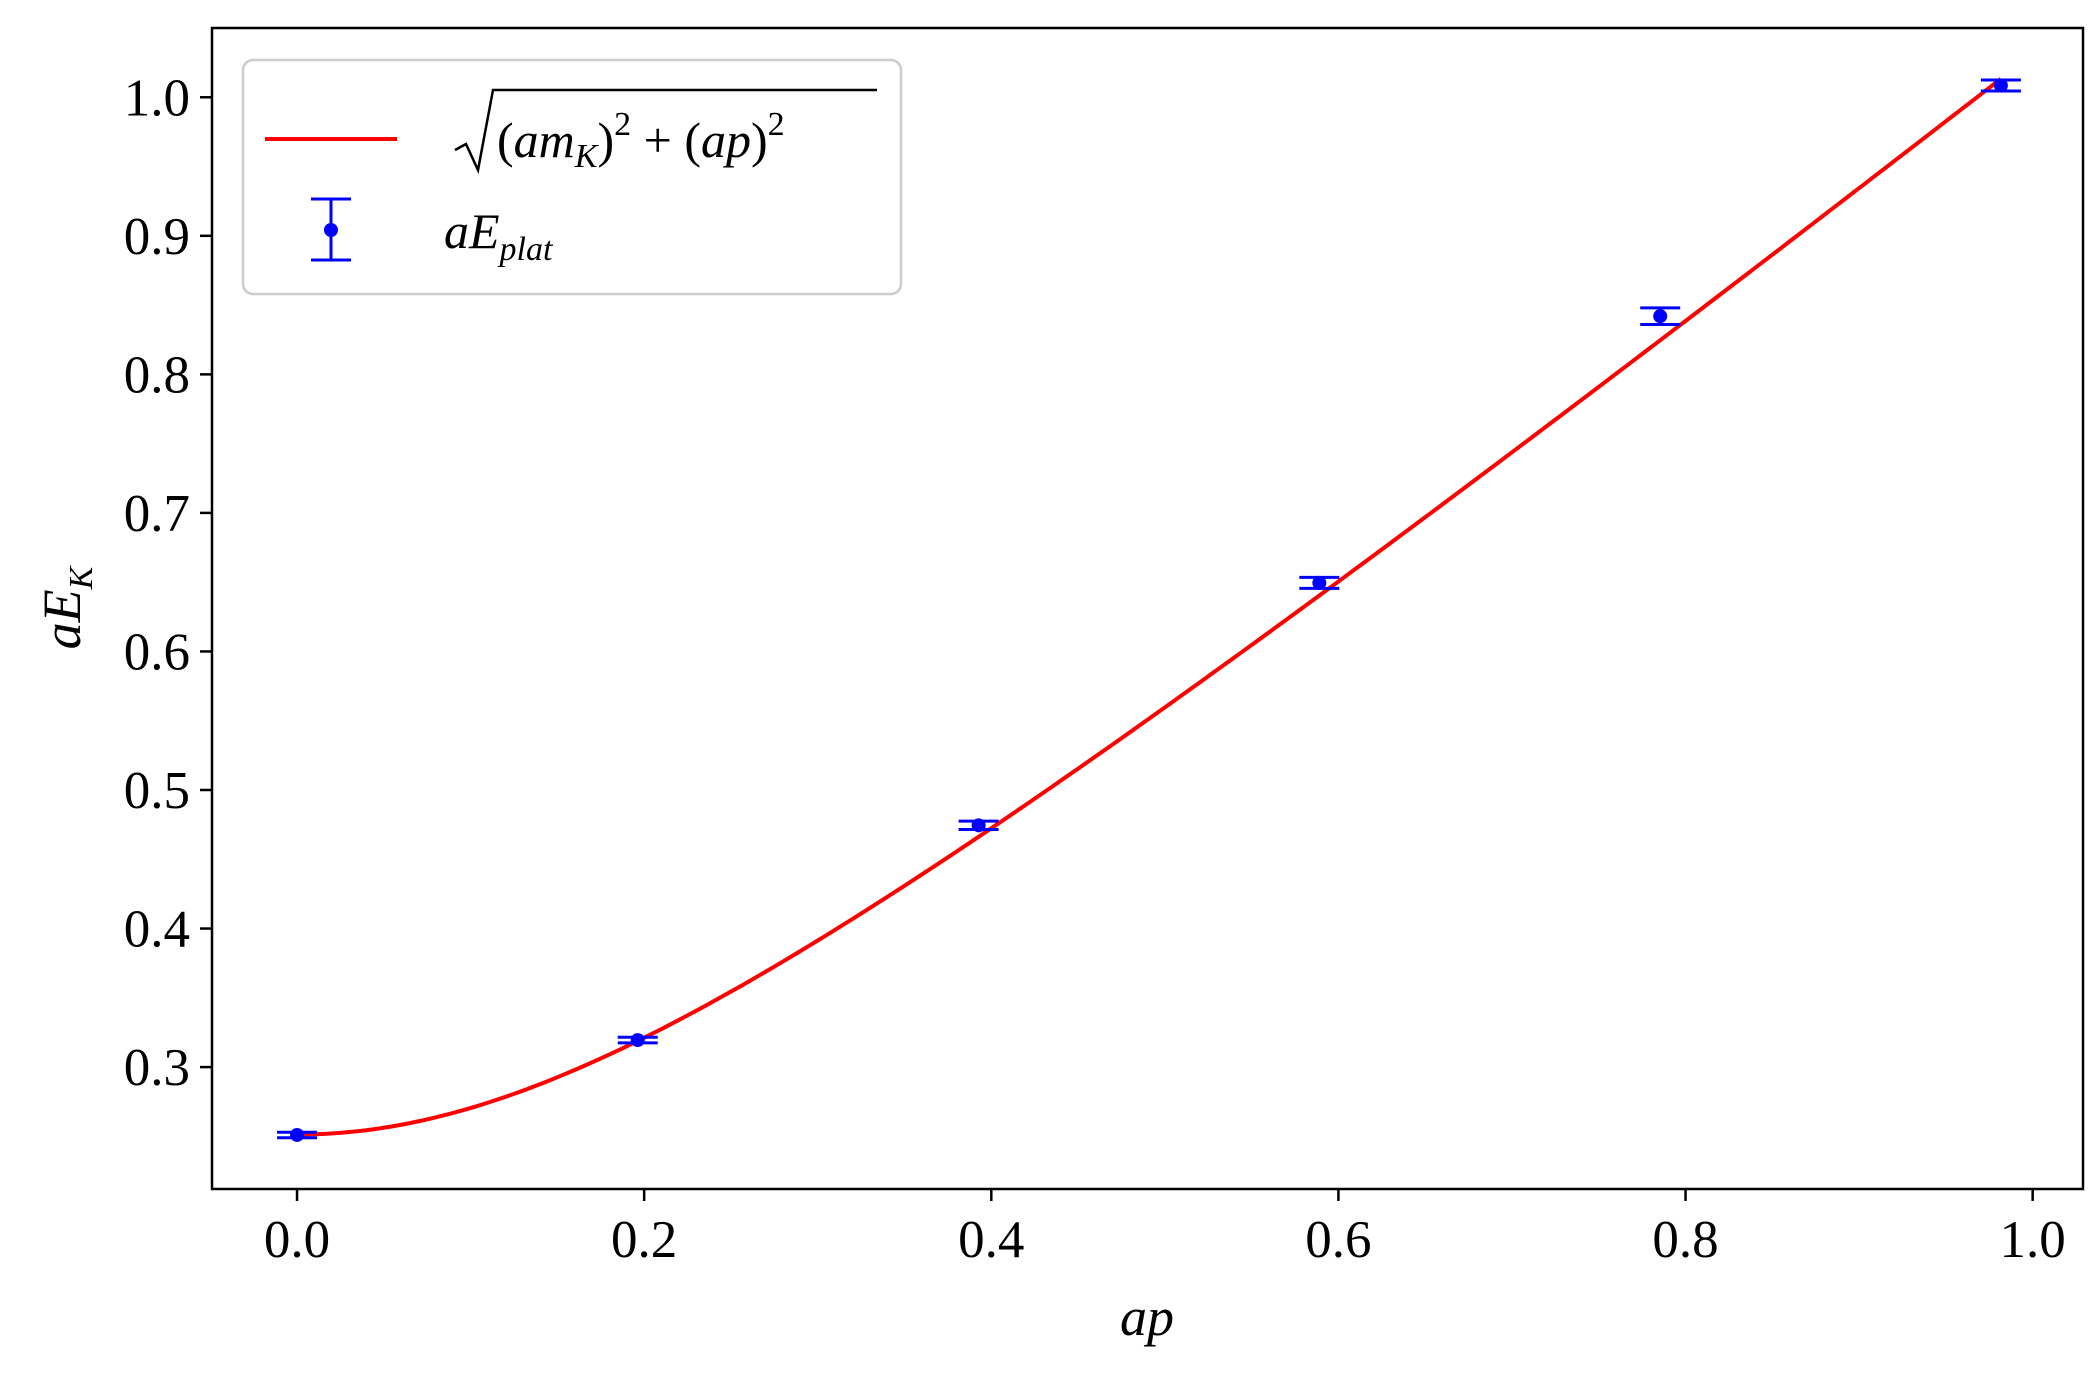 Image resolution: width=2100 pixels, height=1374 pixels. I want to click on y-tick-label: 0.4, so click(157, 930).